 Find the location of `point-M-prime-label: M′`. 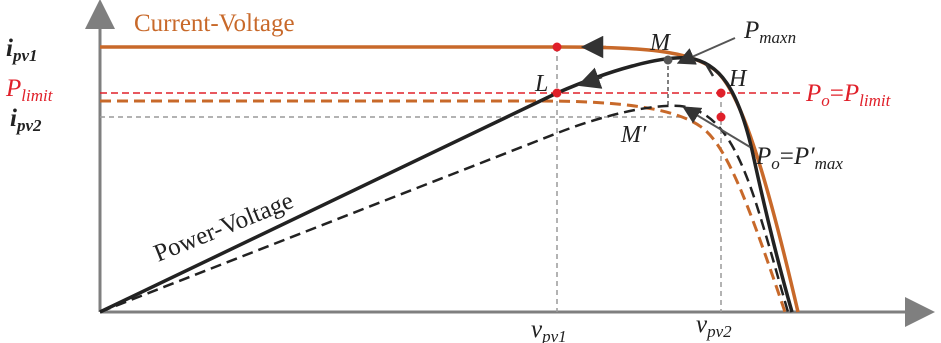

point-M-prime-label: M′ is located at coordinates (633, 135).